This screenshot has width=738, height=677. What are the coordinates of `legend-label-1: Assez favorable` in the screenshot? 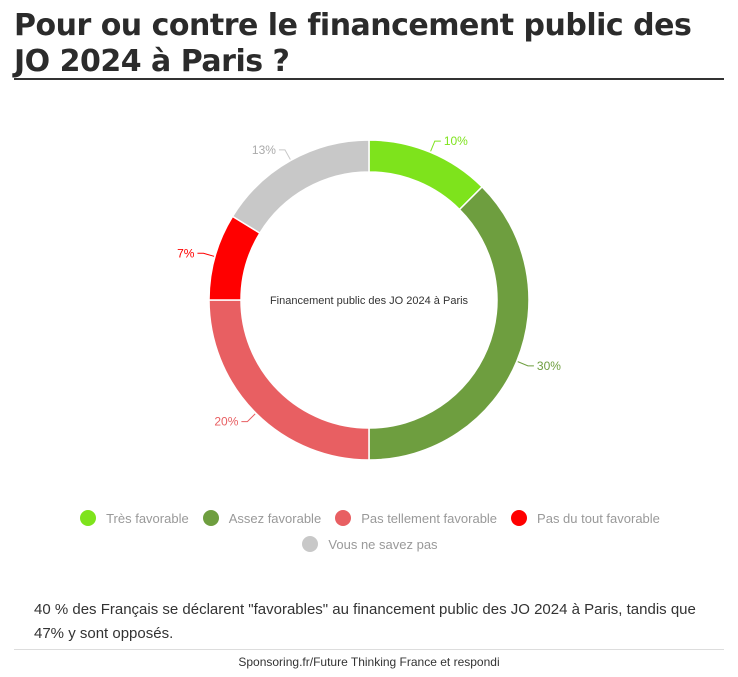 It's located at (275, 518).